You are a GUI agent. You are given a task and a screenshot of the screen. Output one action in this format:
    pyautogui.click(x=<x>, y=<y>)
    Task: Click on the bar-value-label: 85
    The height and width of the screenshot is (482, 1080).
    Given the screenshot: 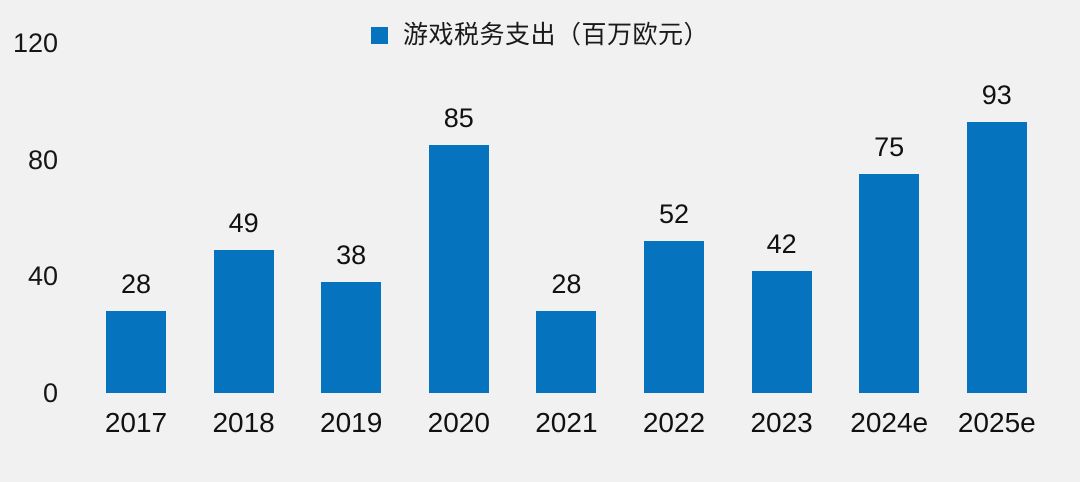 What is the action you would take?
    pyautogui.click(x=458, y=118)
    